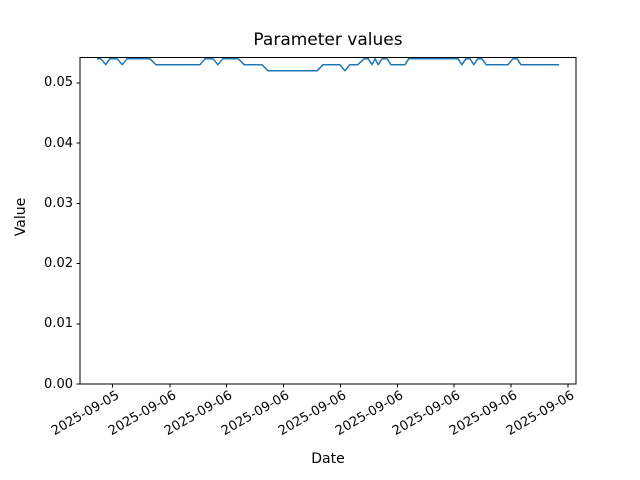 The width and height of the screenshot is (640, 480). Describe the element at coordinates (21, 217) in the screenshot. I see `y-axis-label: Value` at that location.